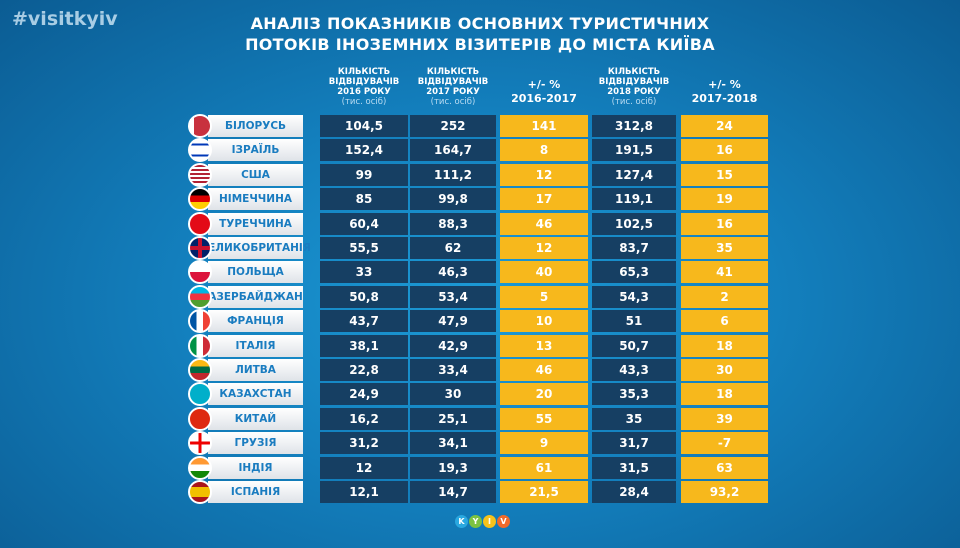  I want to click on cell-visitors-2017: 53,4, so click(453, 296).